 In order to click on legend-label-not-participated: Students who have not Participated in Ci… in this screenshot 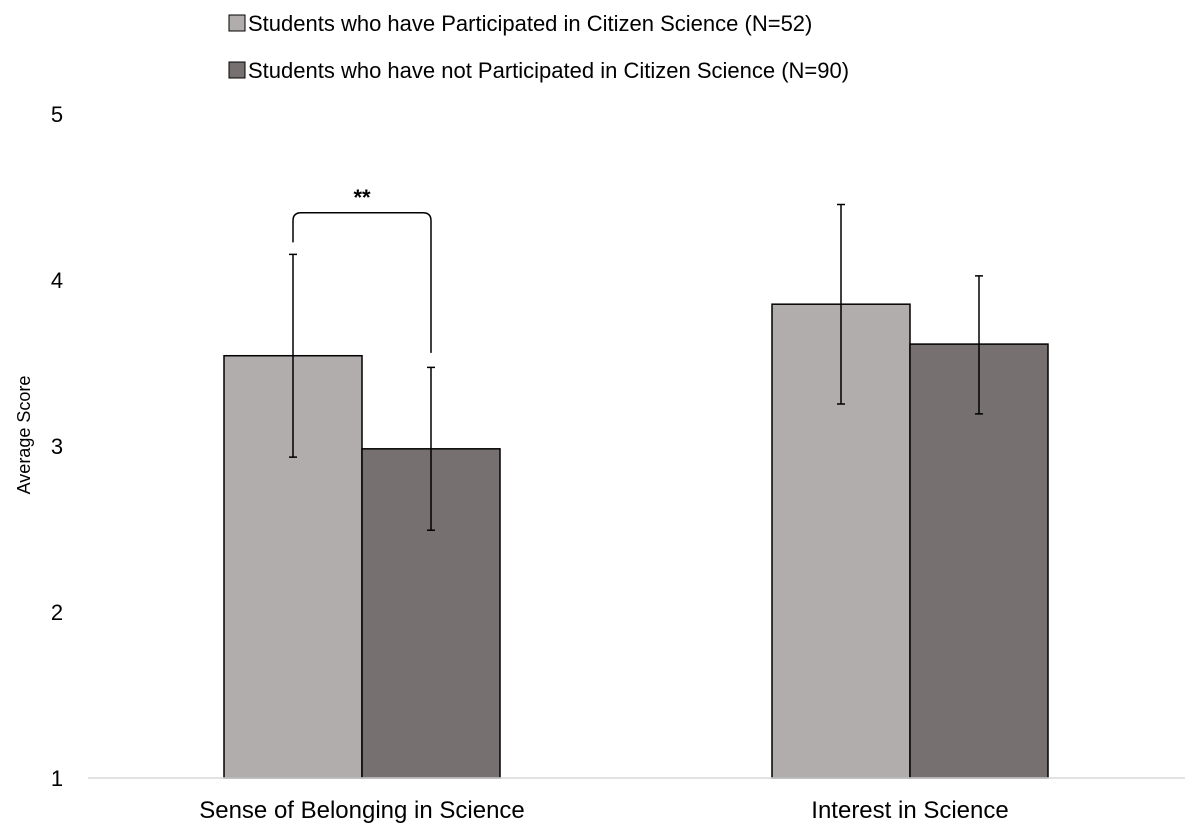, I will do `click(548, 70)`.